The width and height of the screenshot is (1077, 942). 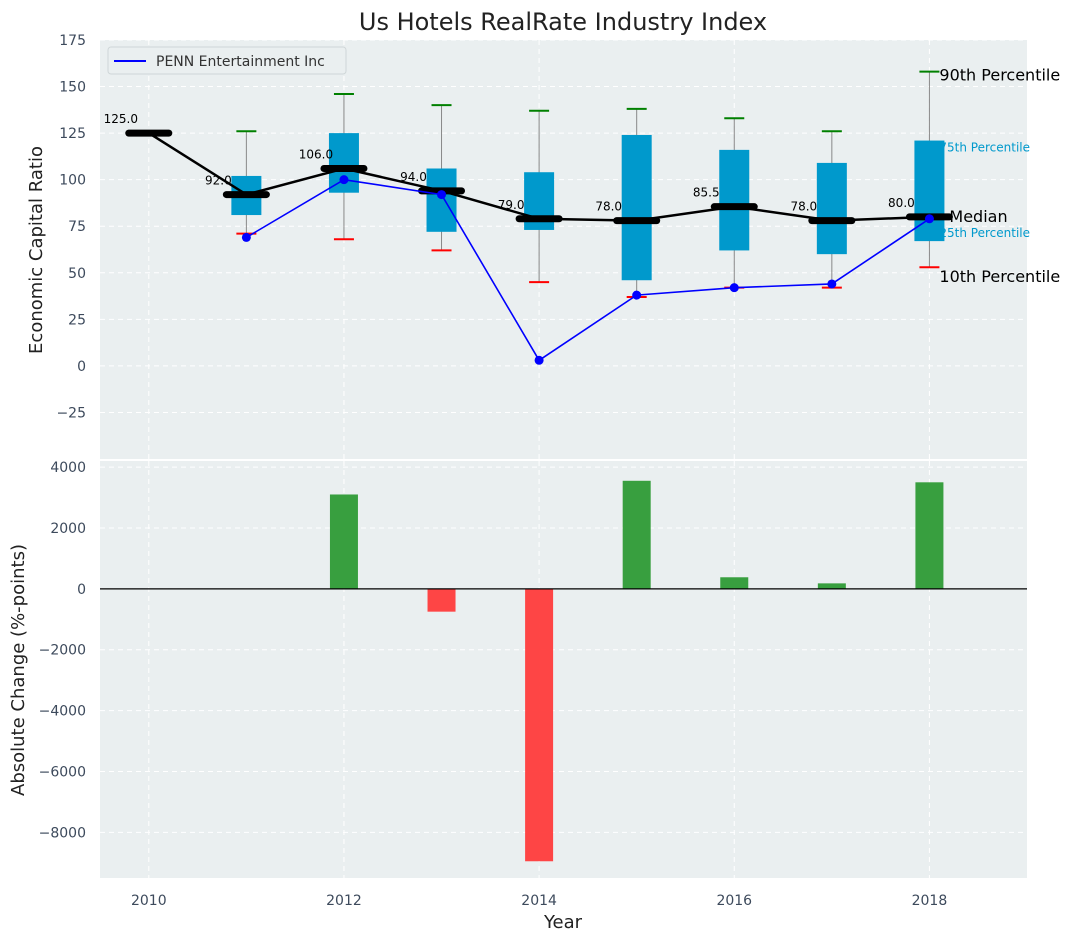 What do you see at coordinates (344, 901) in the screenshot?
I see `x-tick-label: 2012` at bounding box center [344, 901].